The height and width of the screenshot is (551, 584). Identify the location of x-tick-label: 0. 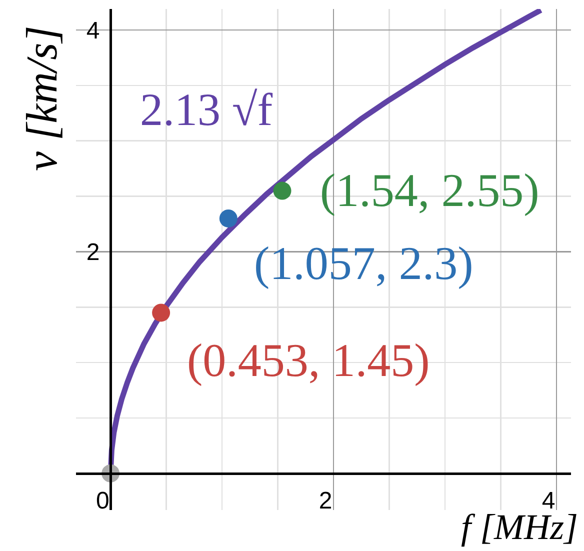
(103, 501).